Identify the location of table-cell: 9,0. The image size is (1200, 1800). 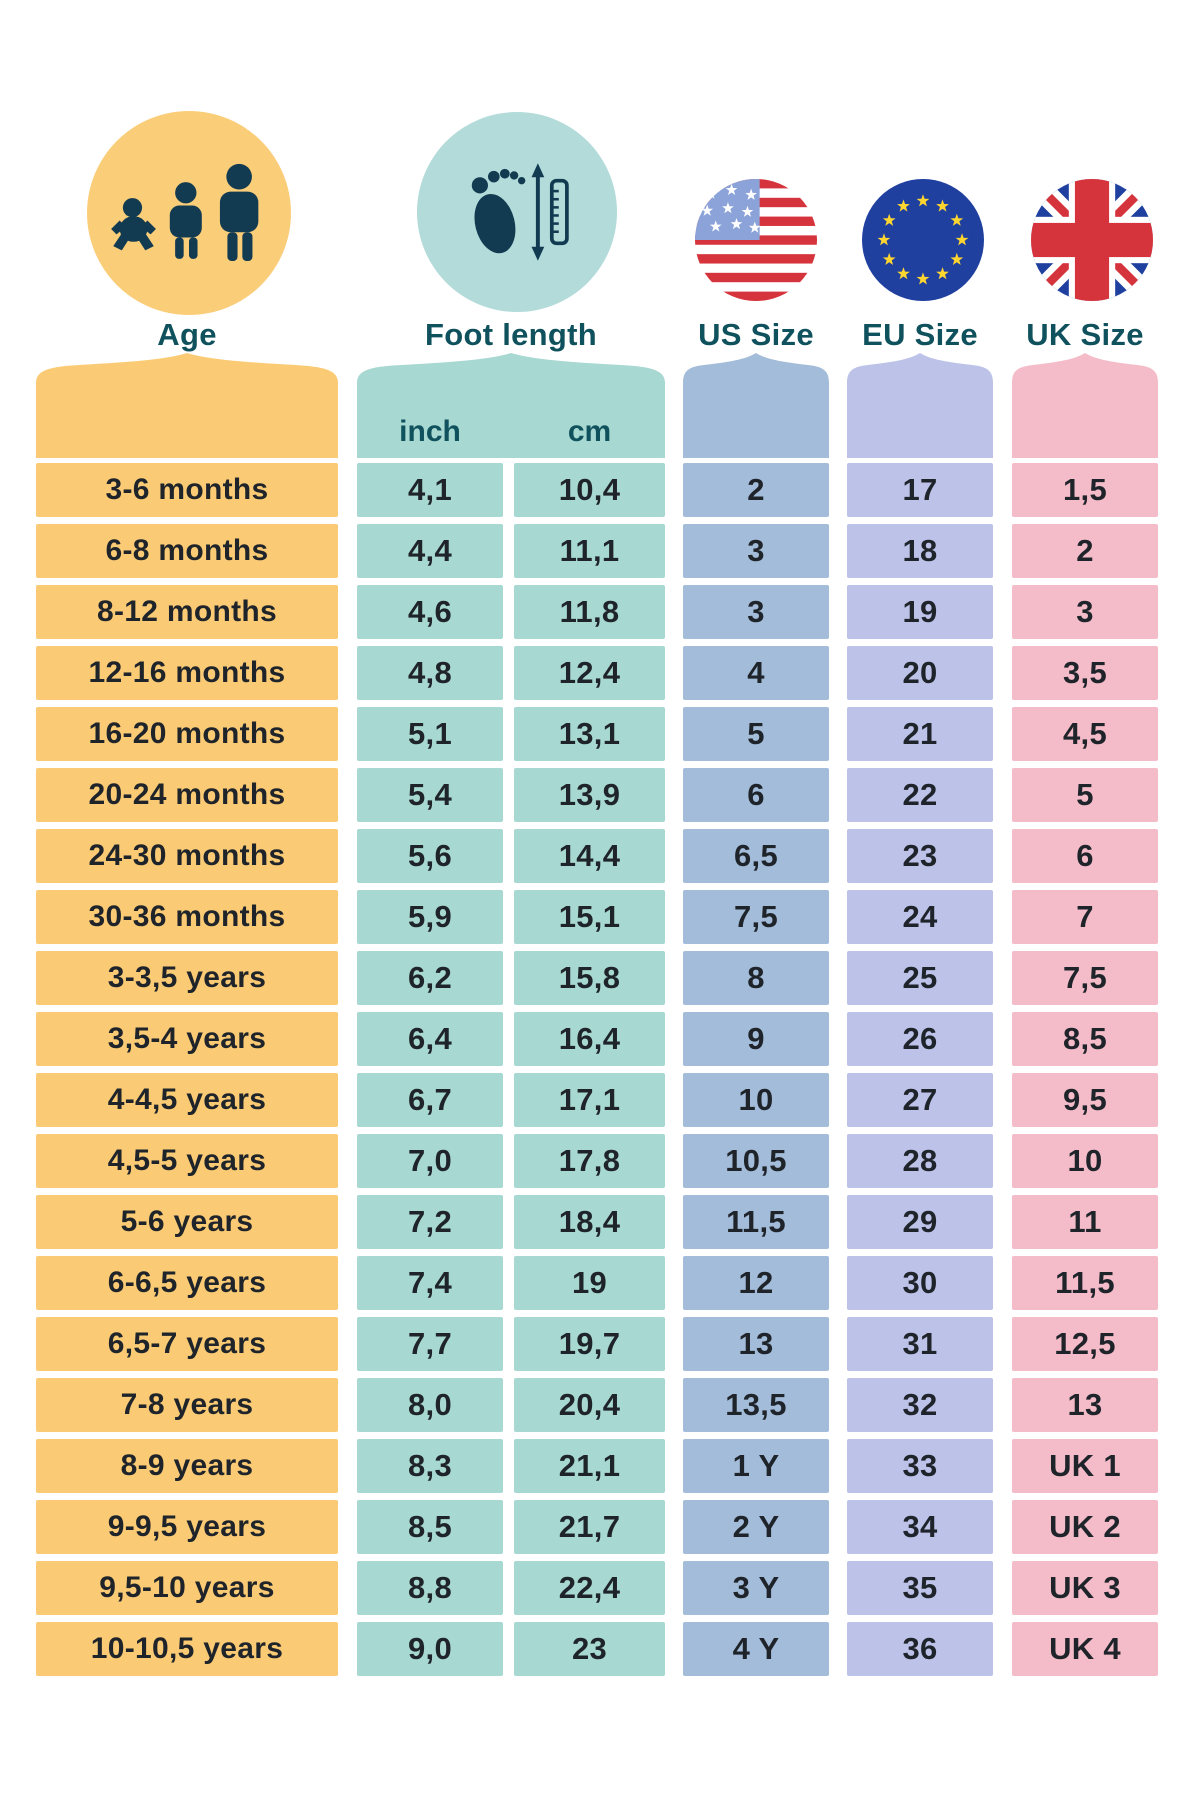
(430, 1649).